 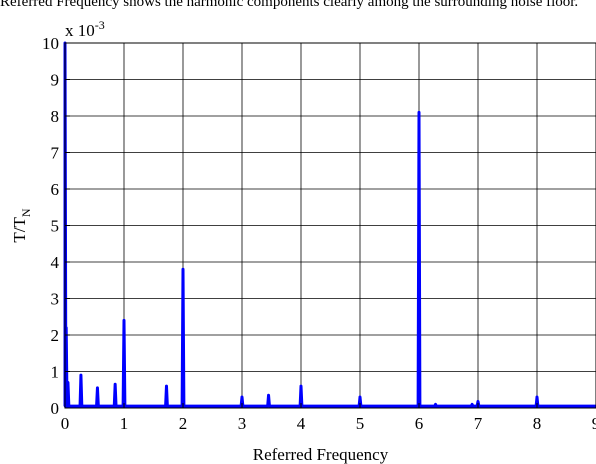 What do you see at coordinates (80, 30) in the screenshot?
I see `scale-exponent-prefix: x 10` at bounding box center [80, 30].